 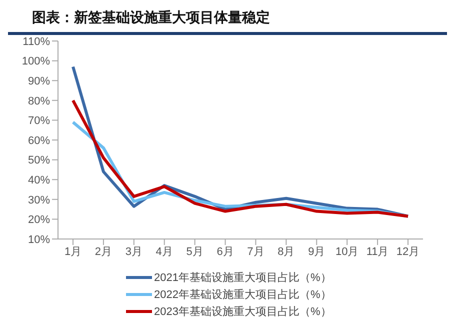 I want to click on y-tick-label: 80%, so click(x=39, y=101).